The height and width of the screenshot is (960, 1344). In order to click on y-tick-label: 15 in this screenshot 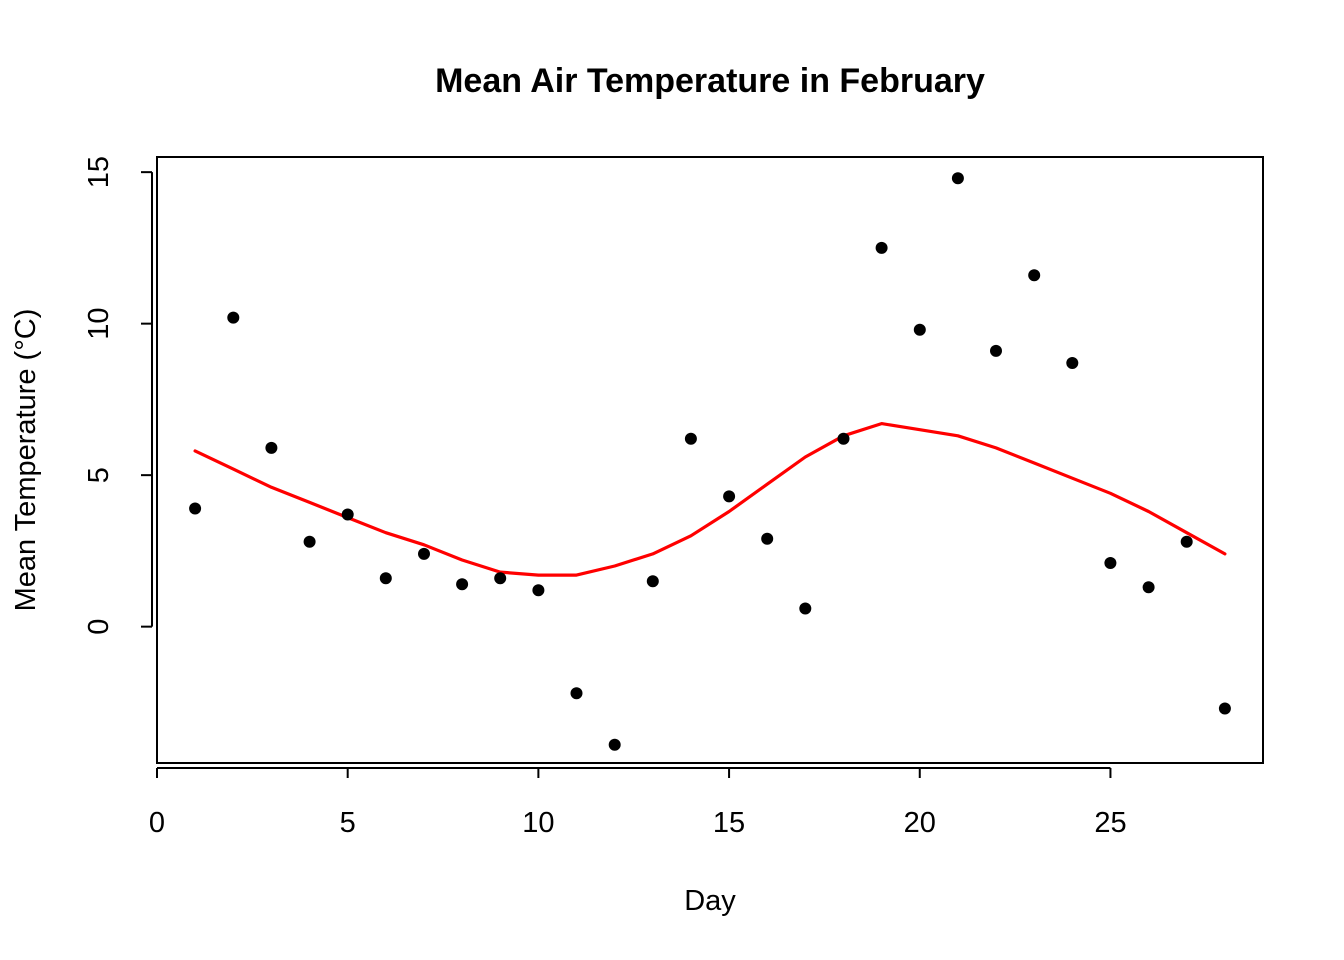, I will do `click(99, 172)`.